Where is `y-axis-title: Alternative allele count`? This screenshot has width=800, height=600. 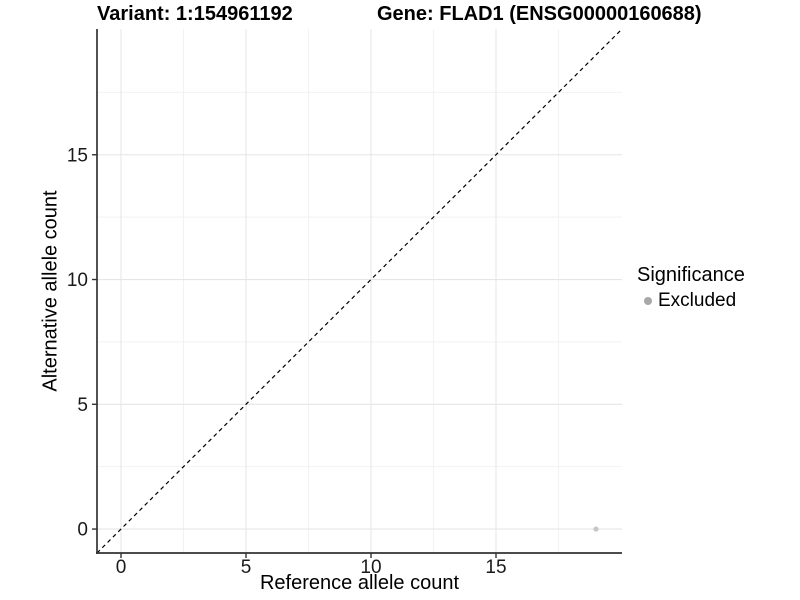 y-axis-title: Alternative allele count is located at coordinates (50, 291).